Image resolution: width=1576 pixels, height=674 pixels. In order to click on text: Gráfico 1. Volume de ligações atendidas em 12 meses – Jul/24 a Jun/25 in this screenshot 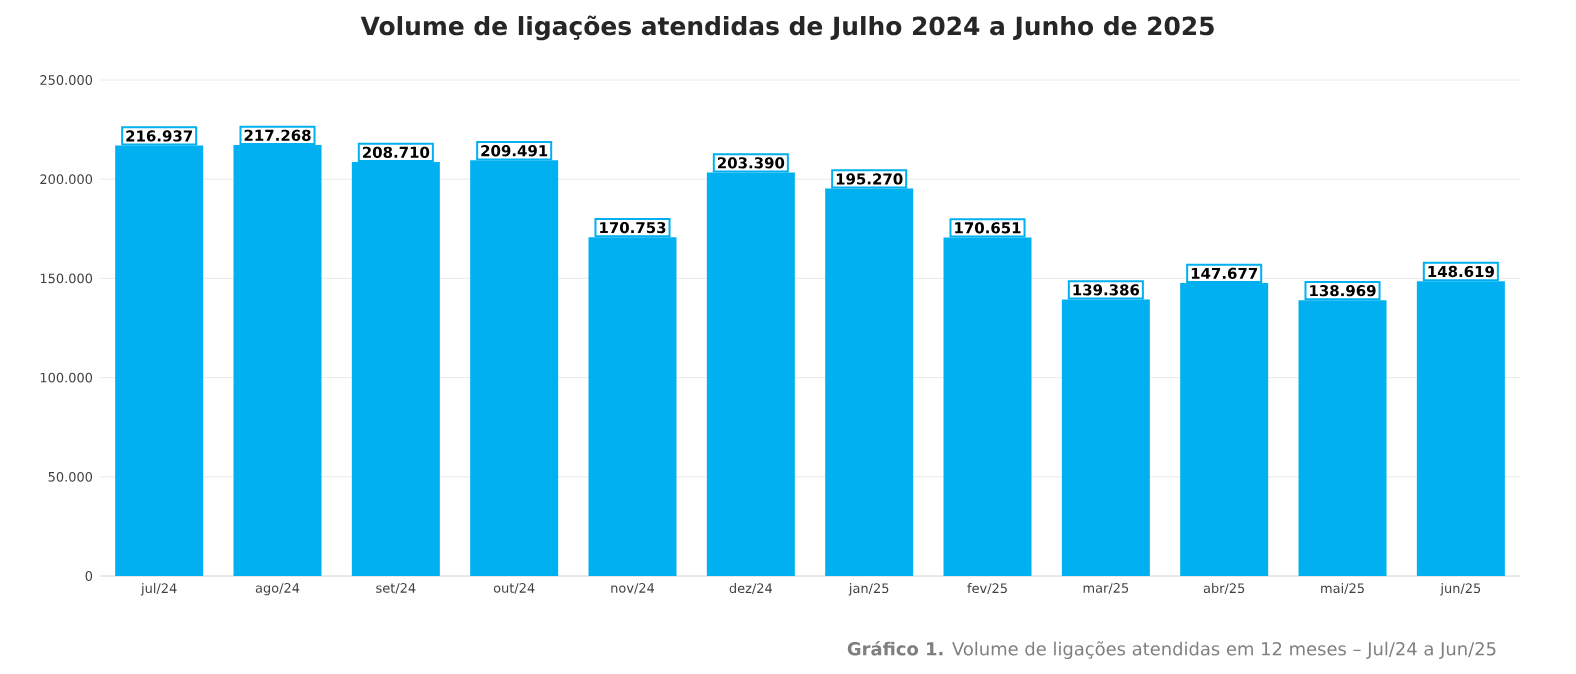, I will do `click(1171, 650)`.